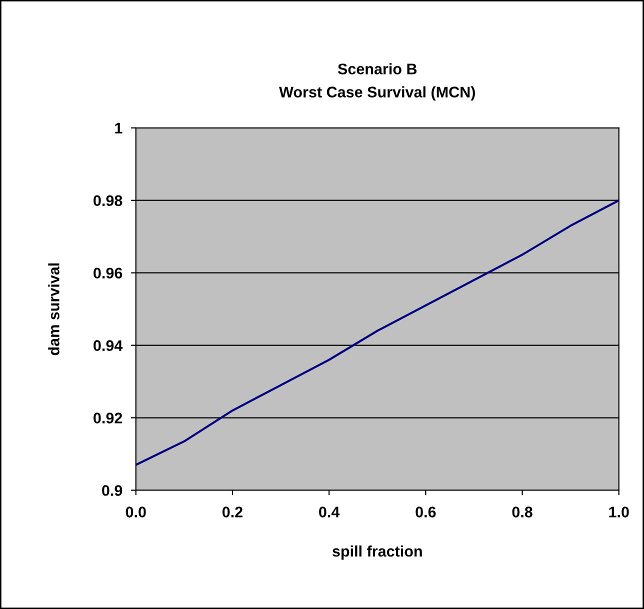 This screenshot has width=644, height=609. I want to click on y-tick-label: 0.98, so click(108, 200).